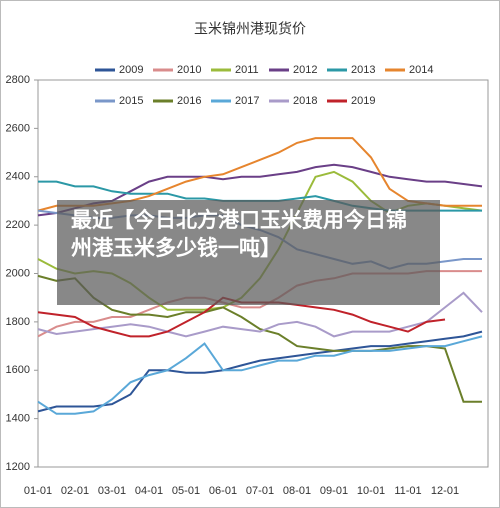 The width and height of the screenshot is (500, 508). Describe the element at coordinates (18, 467) in the screenshot. I see `y-tick-label: 1200` at that location.